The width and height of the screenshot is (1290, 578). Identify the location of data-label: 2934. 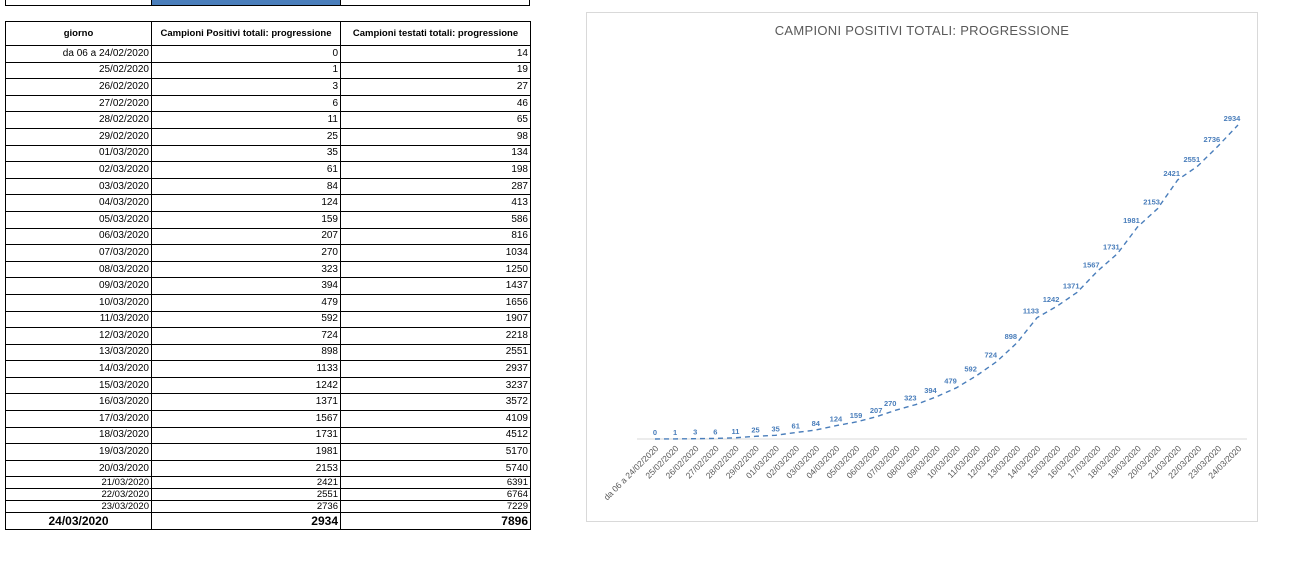
(1233, 118).